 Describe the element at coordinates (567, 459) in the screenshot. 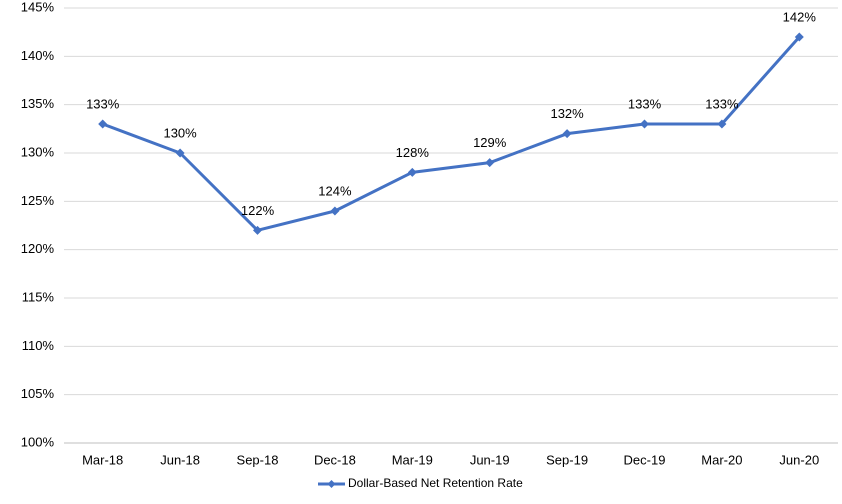

I see `x-tick-label: Sep-19` at that location.